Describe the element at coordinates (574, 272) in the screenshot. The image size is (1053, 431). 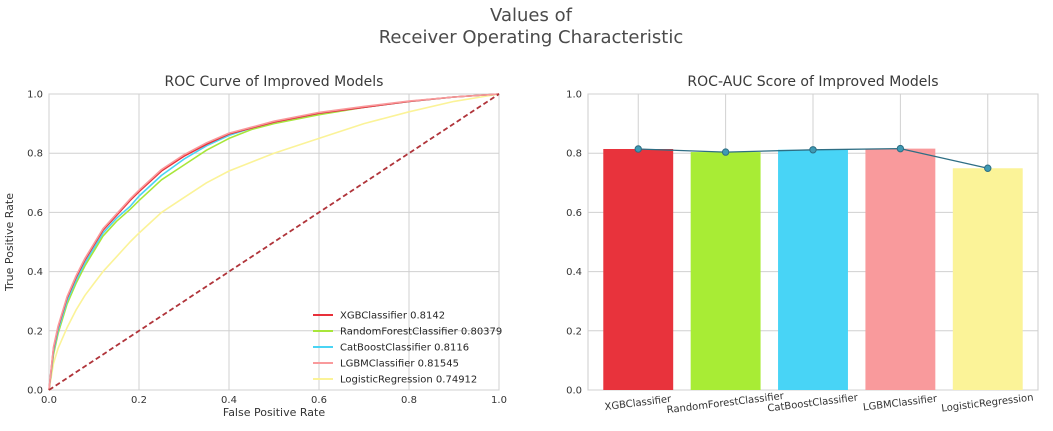
I see `auc-y-tick-label: 0.4` at that location.